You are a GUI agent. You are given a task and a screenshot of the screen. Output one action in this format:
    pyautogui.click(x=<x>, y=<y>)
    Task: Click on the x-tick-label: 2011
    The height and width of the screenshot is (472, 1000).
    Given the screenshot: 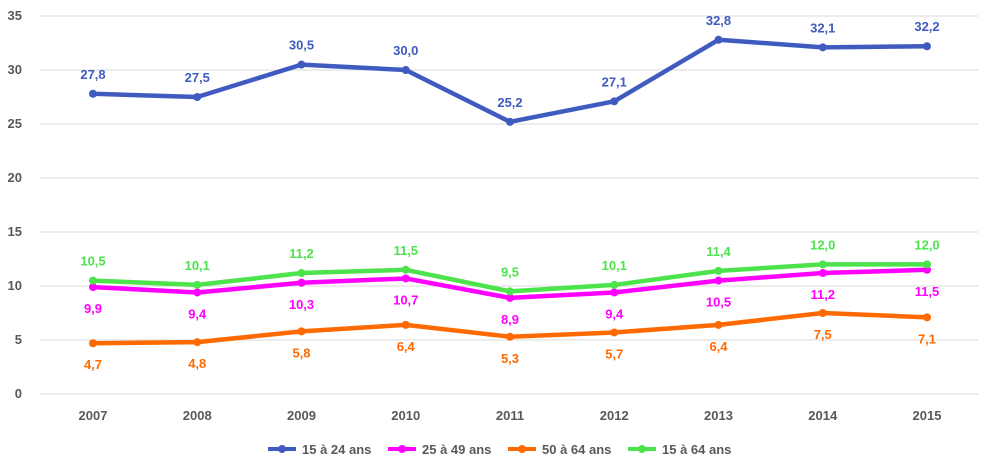 What is the action you would take?
    pyautogui.click(x=510, y=415)
    